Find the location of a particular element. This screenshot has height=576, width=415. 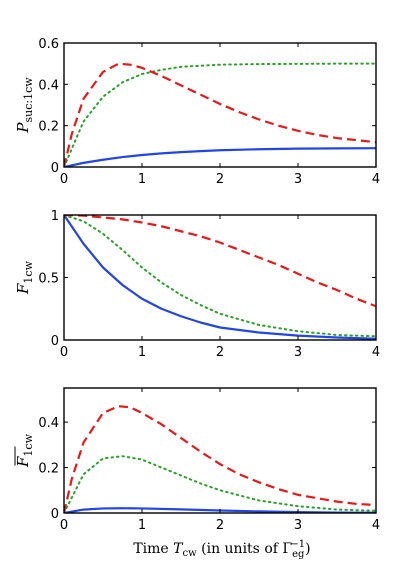

y-tick-label: 1 is located at coordinates (55, 216).